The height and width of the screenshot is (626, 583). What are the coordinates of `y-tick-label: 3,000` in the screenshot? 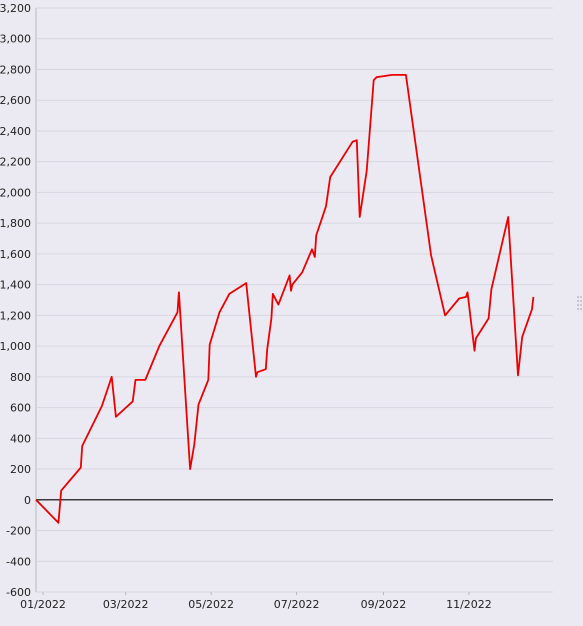 It's located at (15, 39).